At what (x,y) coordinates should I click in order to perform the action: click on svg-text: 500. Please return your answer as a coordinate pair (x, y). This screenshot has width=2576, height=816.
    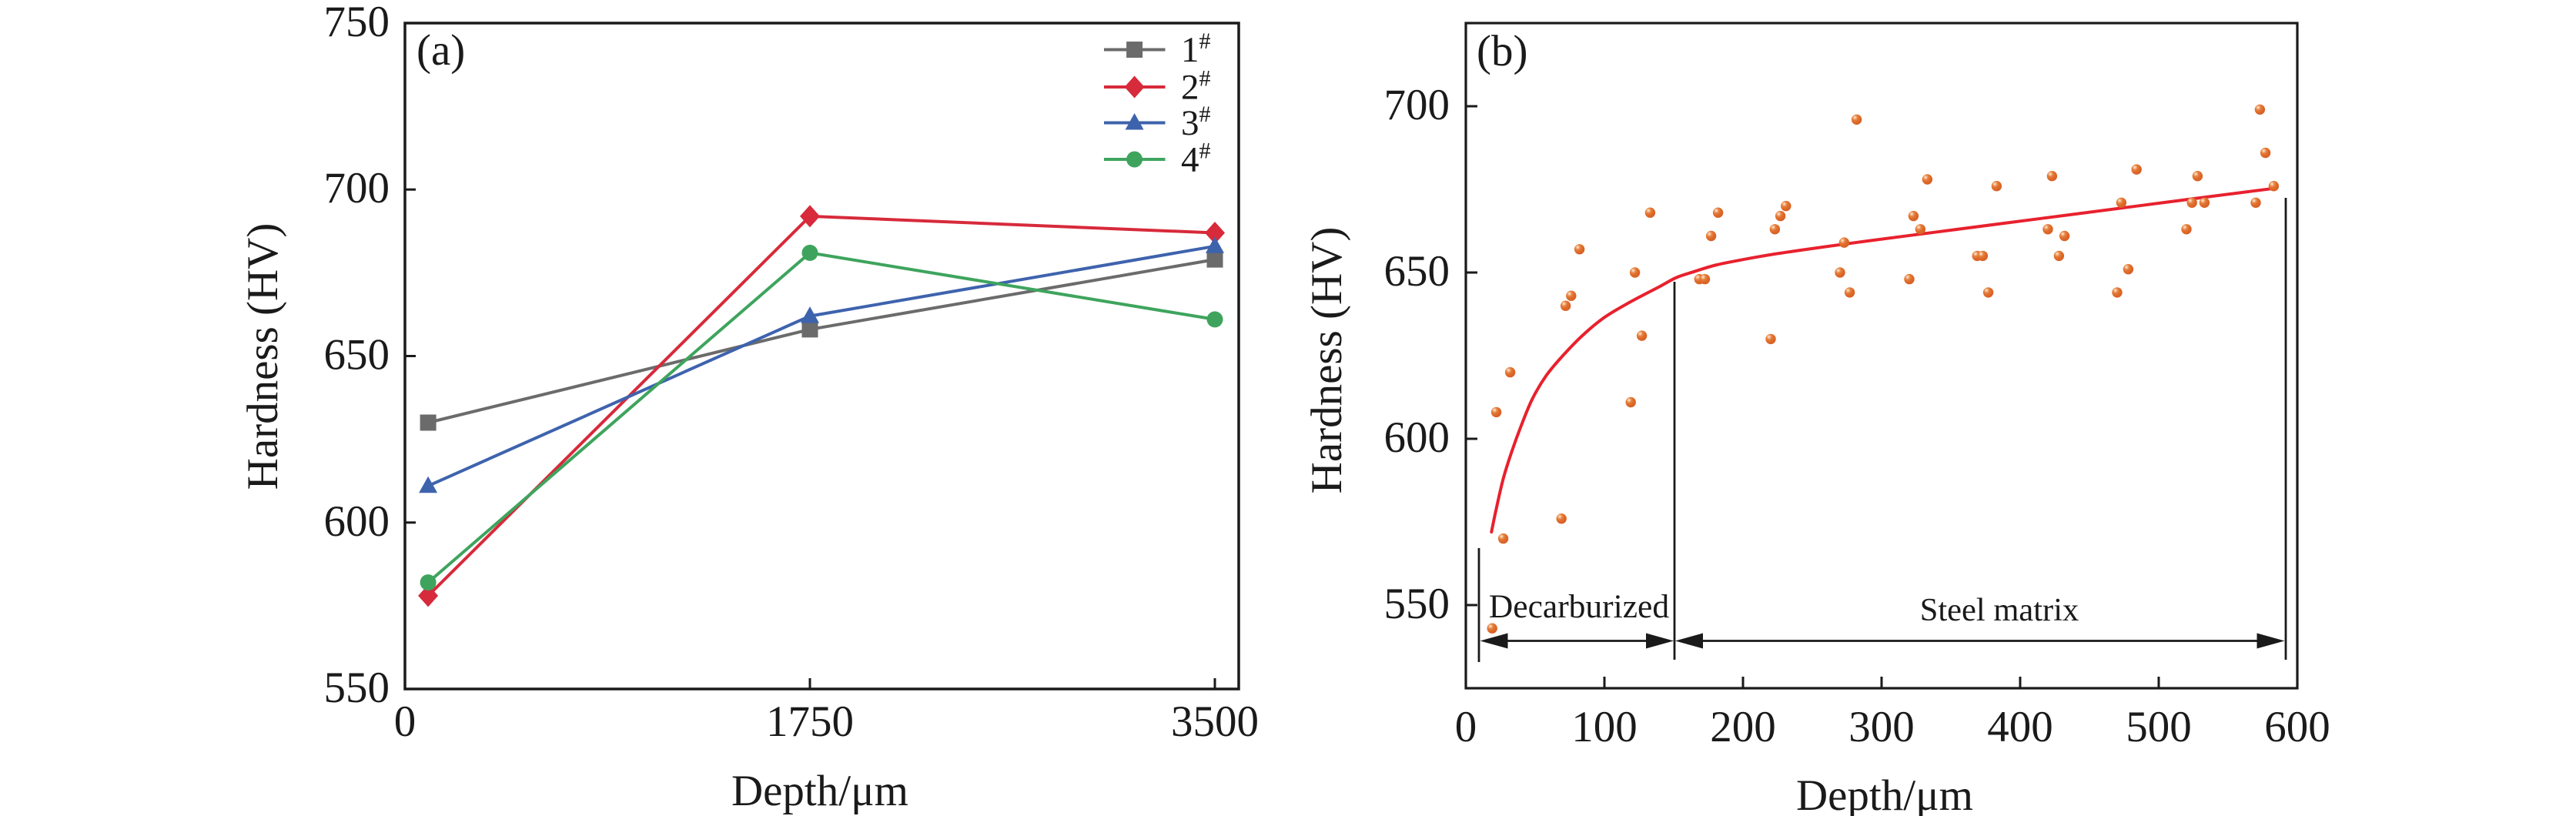
    Looking at the image, I should click on (2159, 727).